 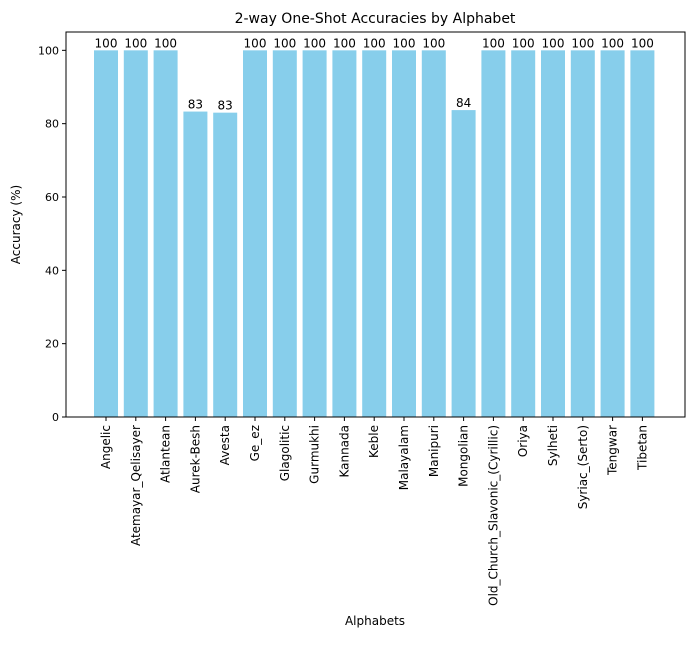 What do you see at coordinates (52, 234) in the screenshot?
I see `y-axis-ticks: 0 20 40 60 80 100` at bounding box center [52, 234].